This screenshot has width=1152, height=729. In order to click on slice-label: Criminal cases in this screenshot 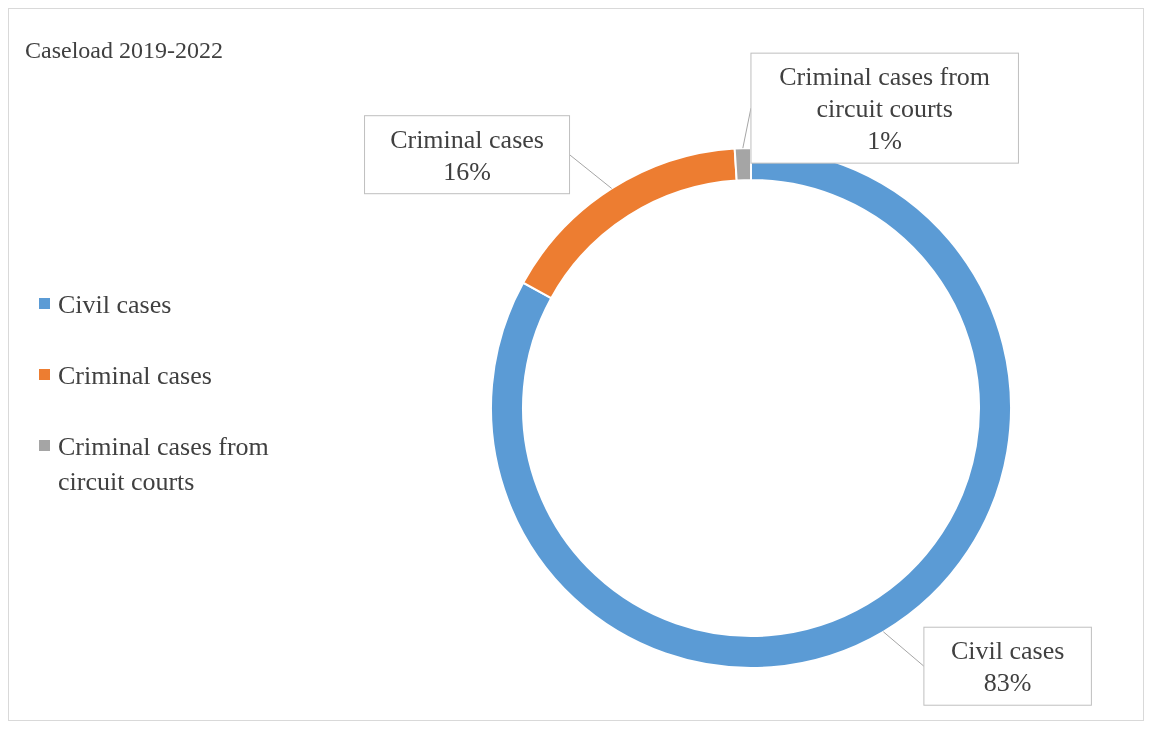, I will do `click(467, 139)`.